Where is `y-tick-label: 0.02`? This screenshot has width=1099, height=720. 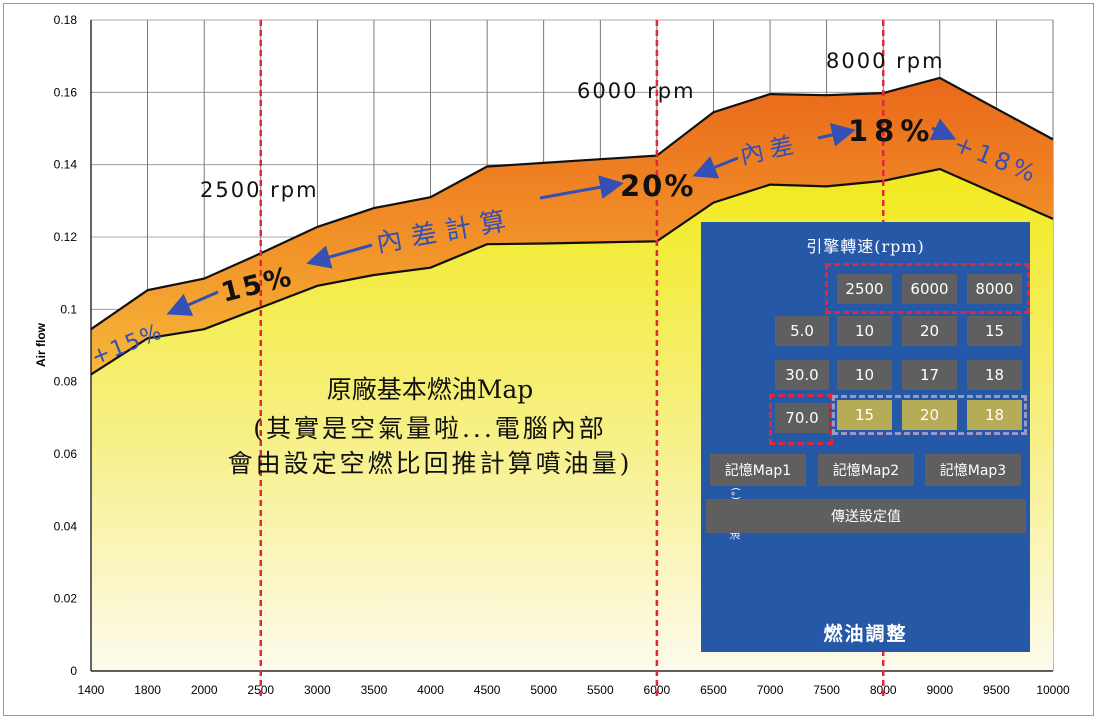 y-tick-label: 0.02 is located at coordinates (66, 599).